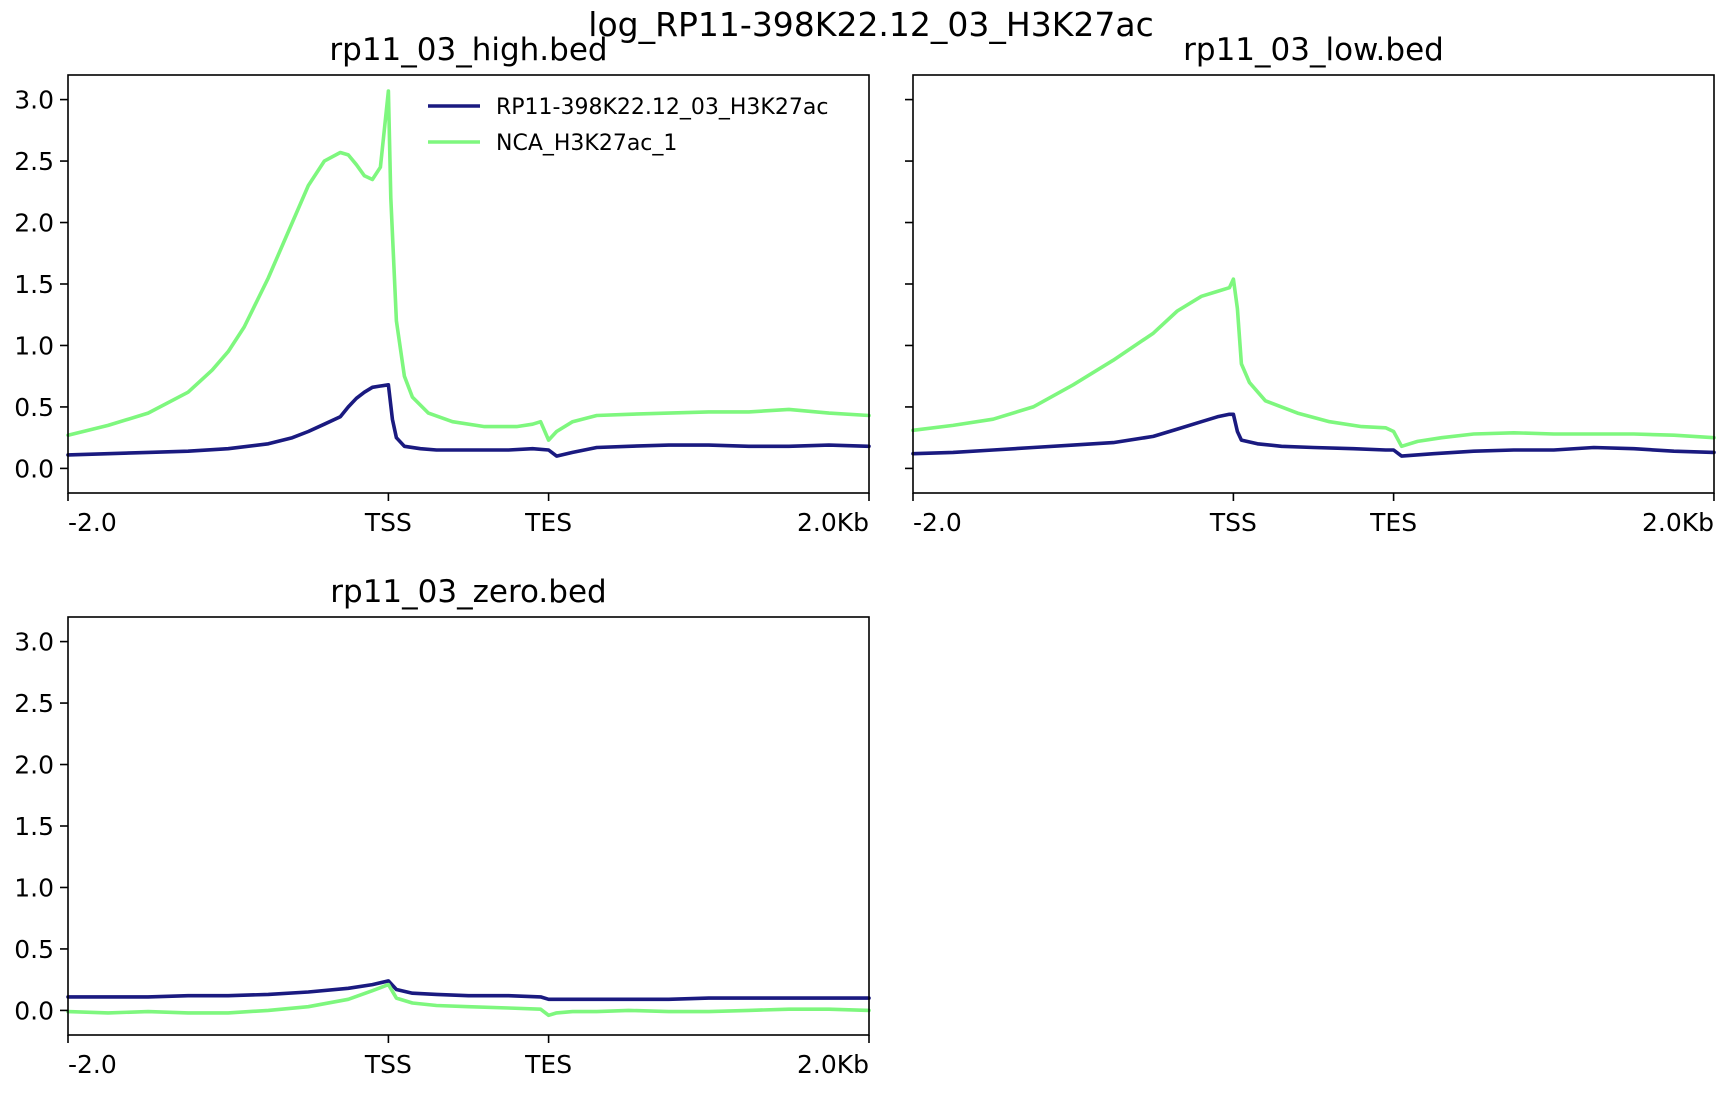  Describe the element at coordinates (628, 125) in the screenshot. I see `legend: RP11-398K22.12_03_H3K27ac NCA_H3K27ac_1` at that location.